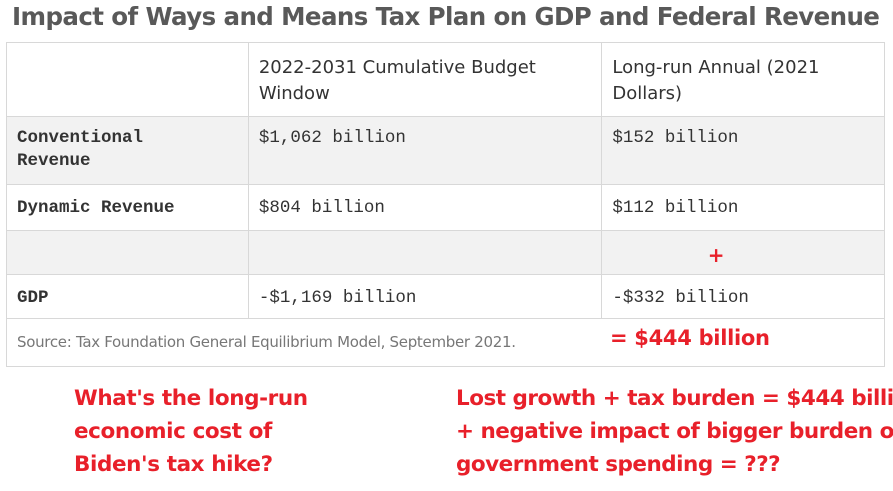 The image size is (893, 491). I want to click on header-long-run-line-2: Dollars), so click(647, 93).